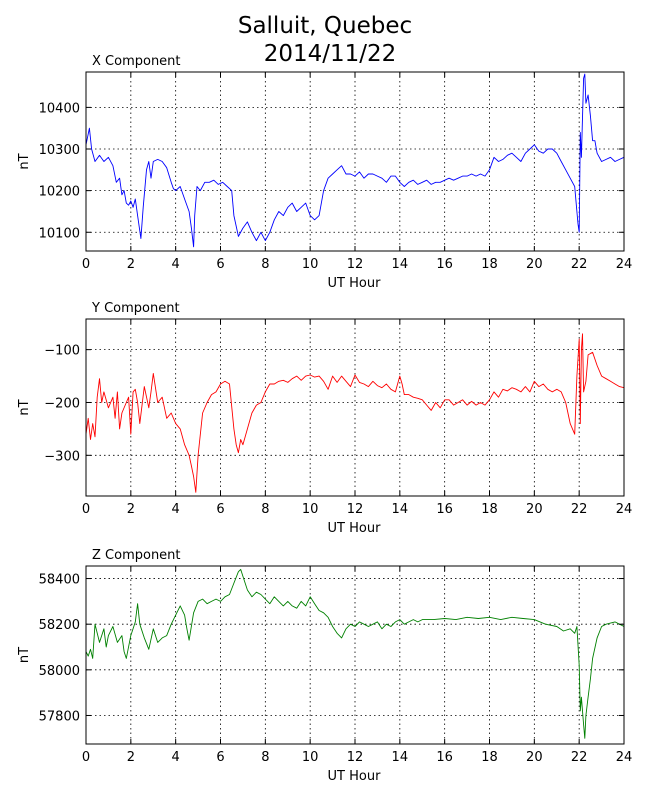 This screenshot has width=650, height=800. What do you see at coordinates (355, 264) in the screenshot?
I see `x-xtick-label: 12` at bounding box center [355, 264].